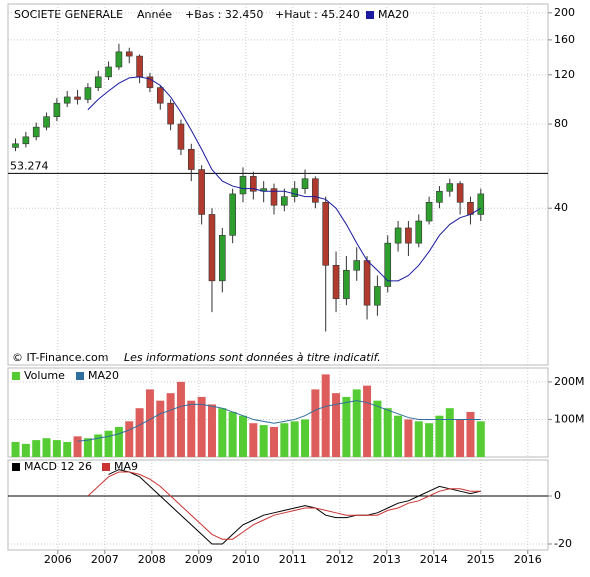  What do you see at coordinates (279, 421) in the screenshot?
I see `ma-line` at bounding box center [279, 421].